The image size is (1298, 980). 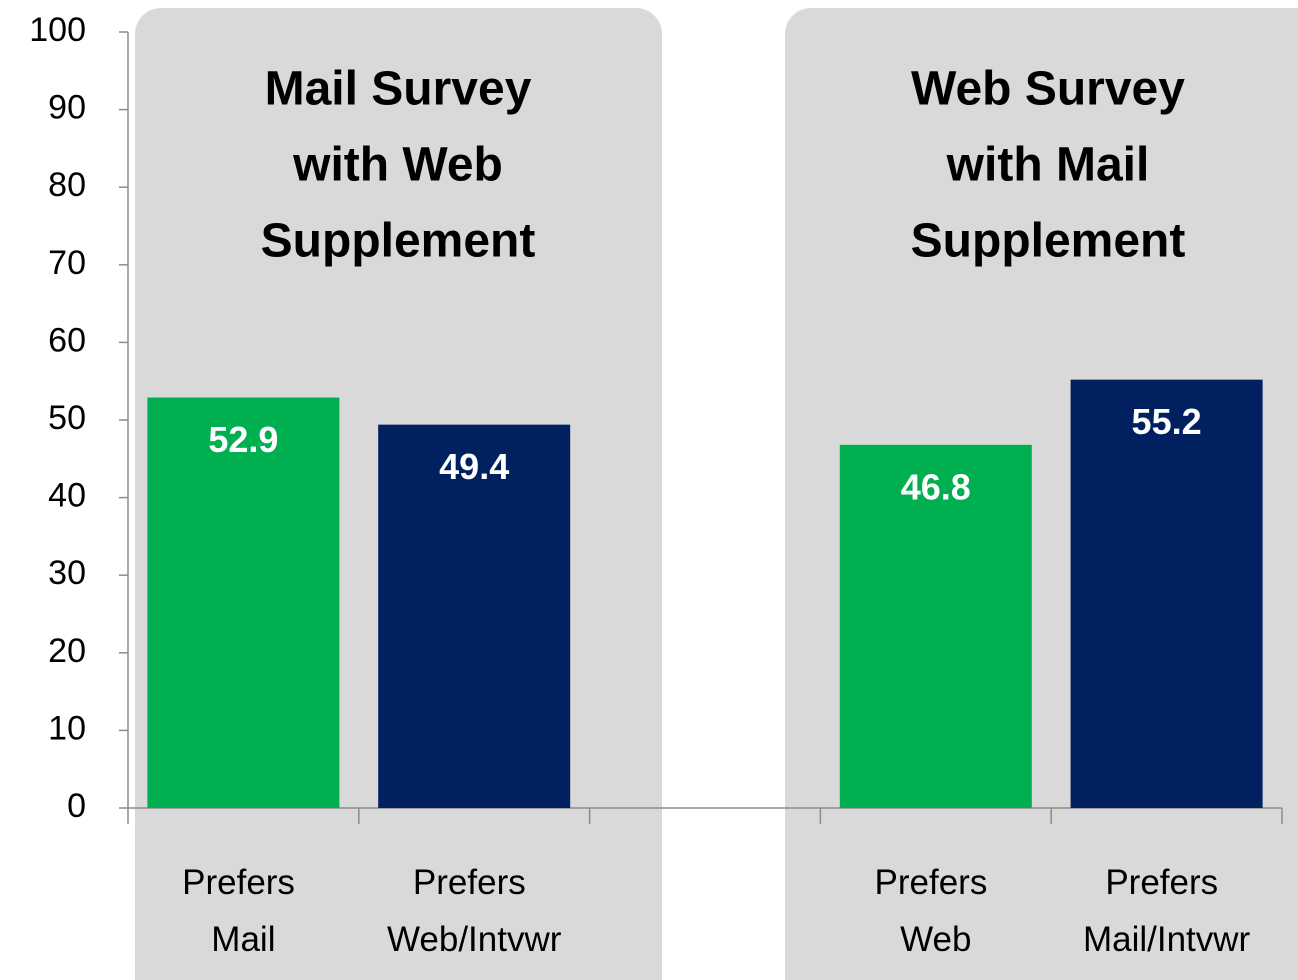 I want to click on value-label: 55.2, so click(x=1167, y=421).